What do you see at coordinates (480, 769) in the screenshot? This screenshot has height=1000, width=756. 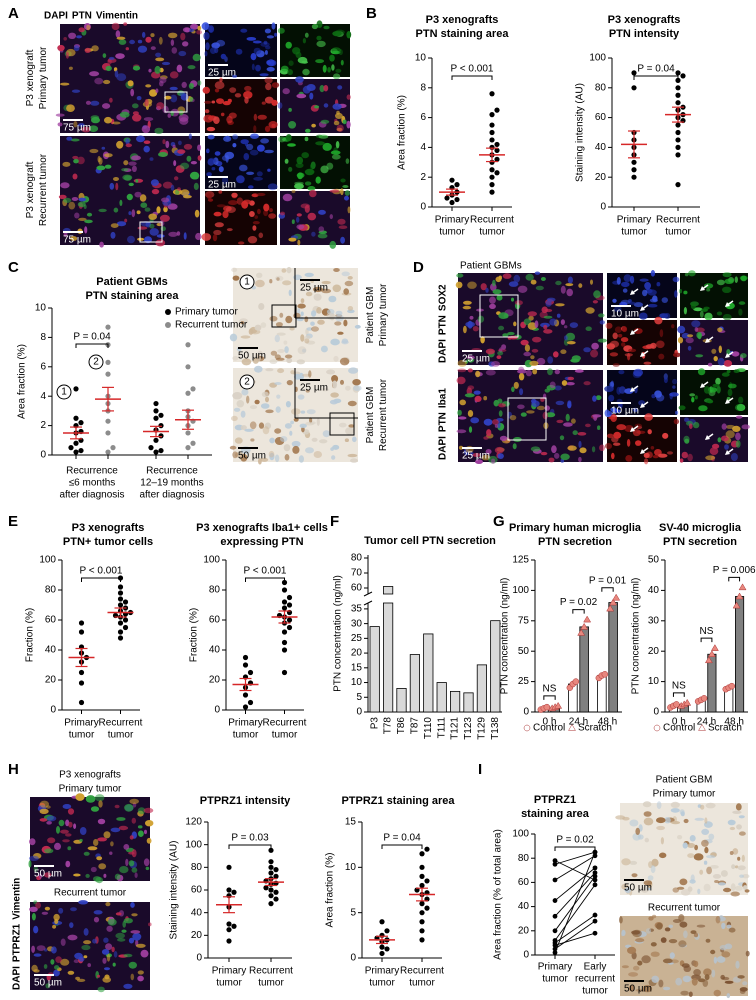 I see `panel-letter: I` at bounding box center [480, 769].